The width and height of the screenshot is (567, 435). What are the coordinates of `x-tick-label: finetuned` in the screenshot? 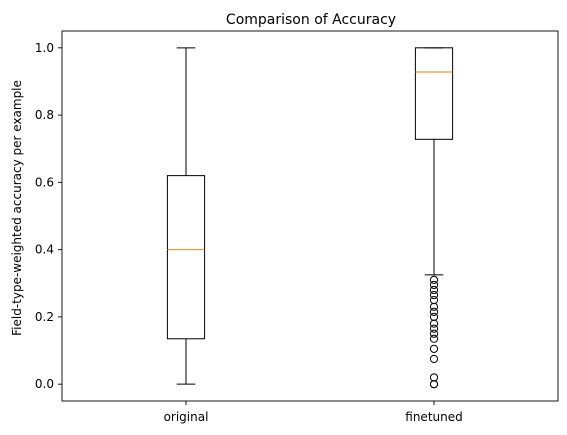 It's located at (433, 417).